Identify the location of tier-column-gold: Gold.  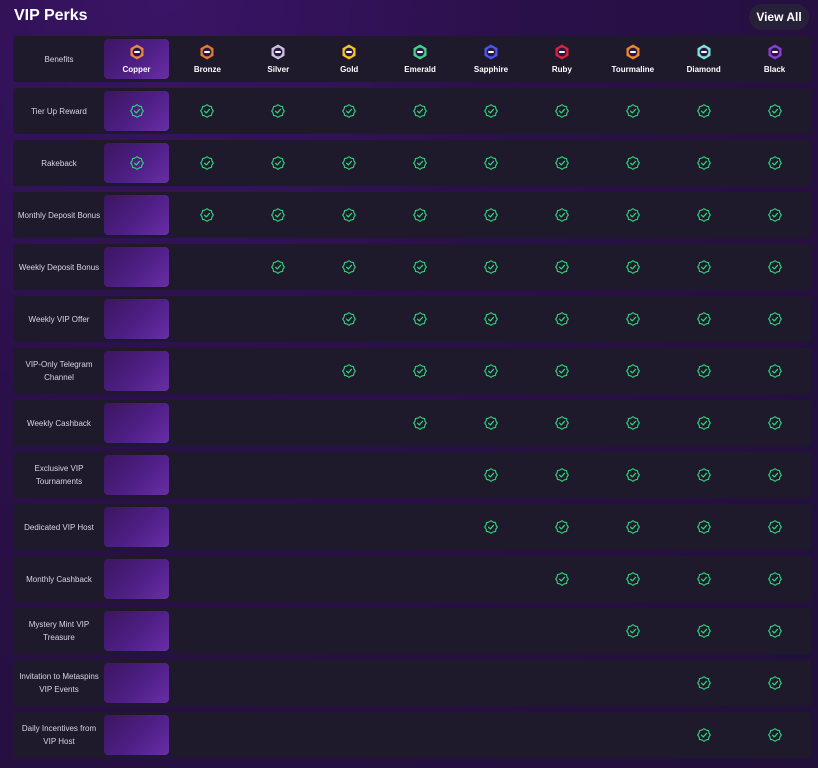
(349, 59).